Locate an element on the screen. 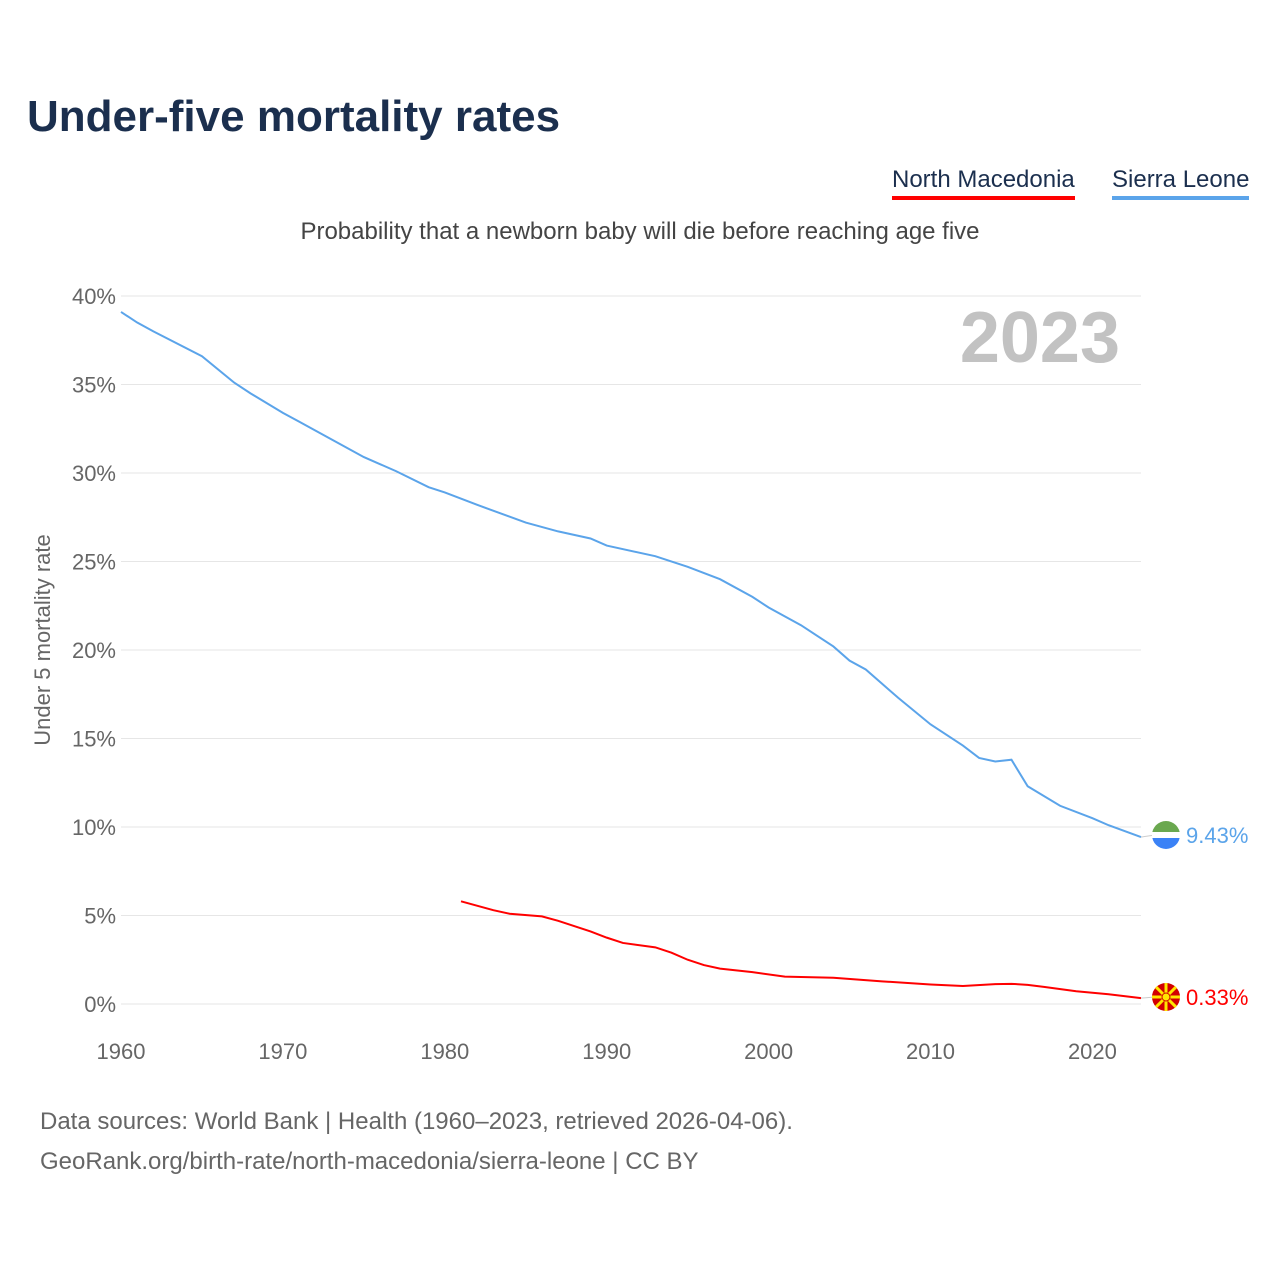 The height and width of the screenshot is (1280, 1280). y-tick-label: 25% is located at coordinates (94, 562).